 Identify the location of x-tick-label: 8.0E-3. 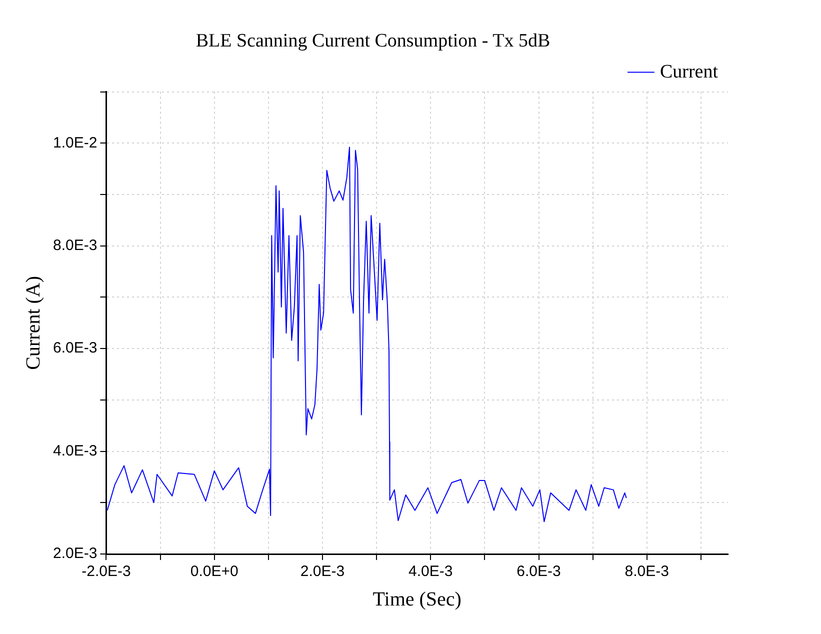
(646, 571).